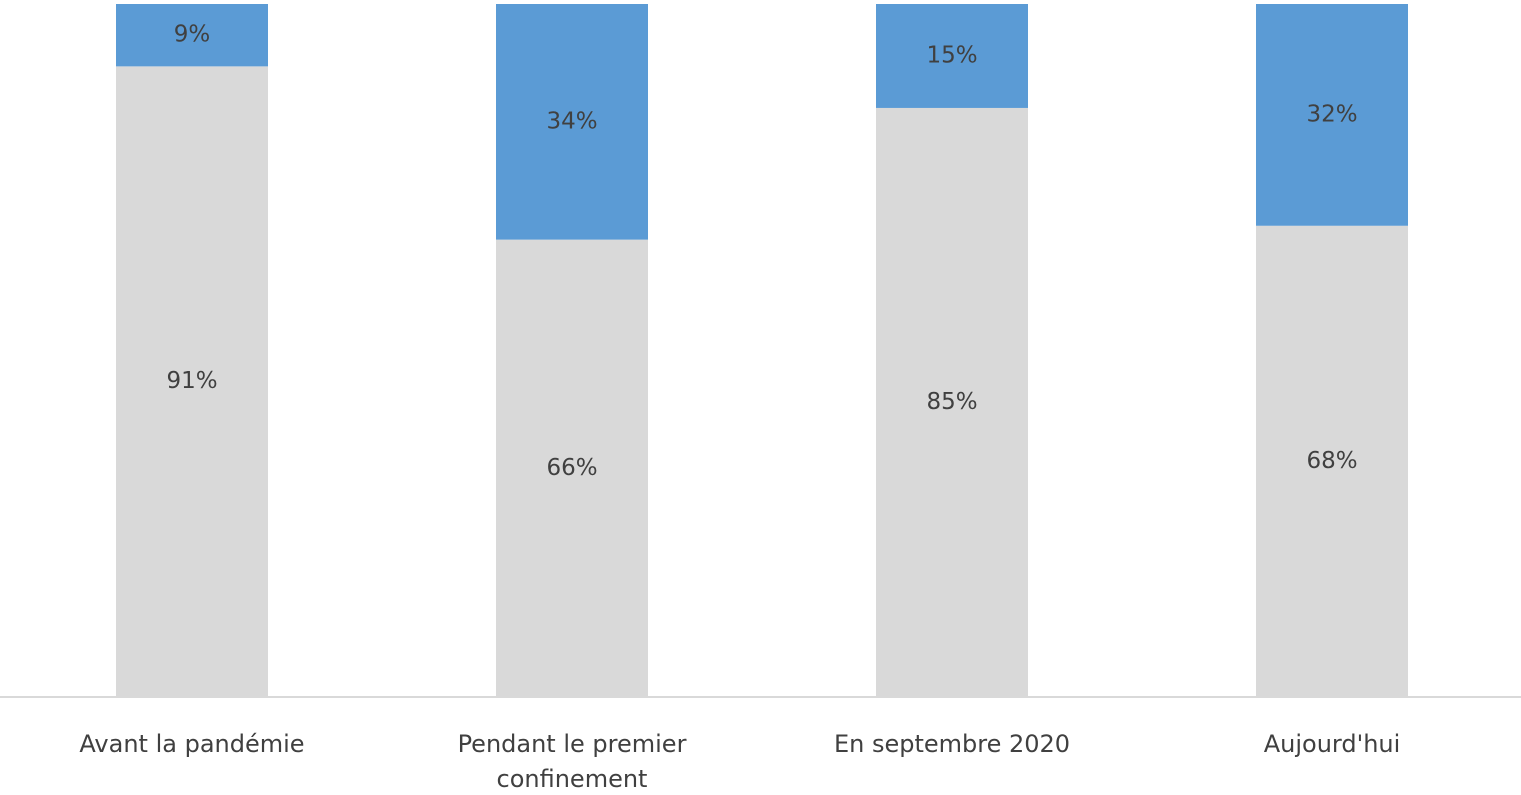 The width and height of the screenshot is (1521, 795). I want to click on x-tick-label: Avant la pandémie, so click(192, 744).